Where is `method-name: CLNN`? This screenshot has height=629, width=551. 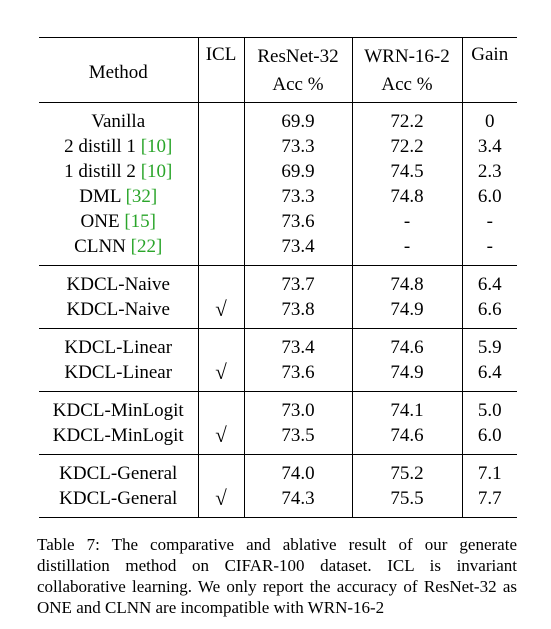
method-name: CLNN is located at coordinates (102, 246).